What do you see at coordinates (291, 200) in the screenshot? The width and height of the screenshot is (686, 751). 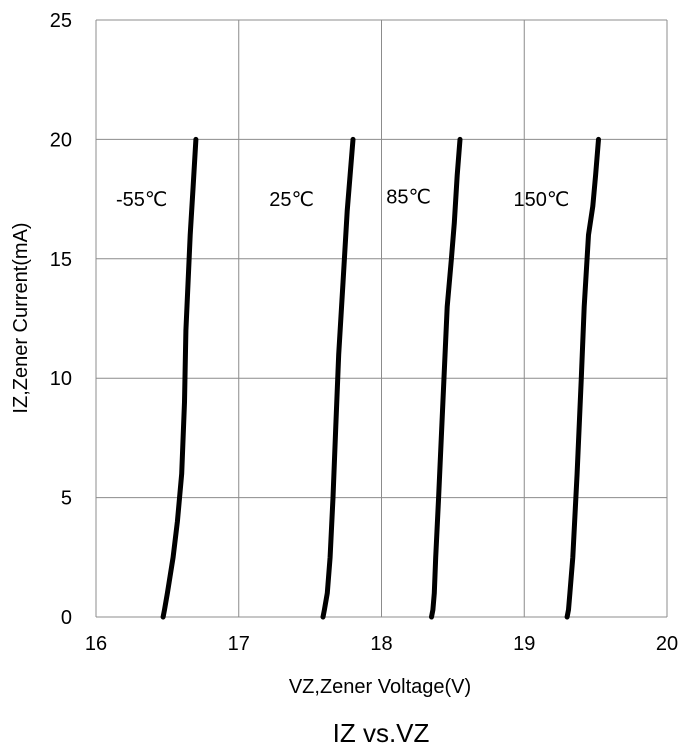 I see `series-label: 25℃` at bounding box center [291, 200].